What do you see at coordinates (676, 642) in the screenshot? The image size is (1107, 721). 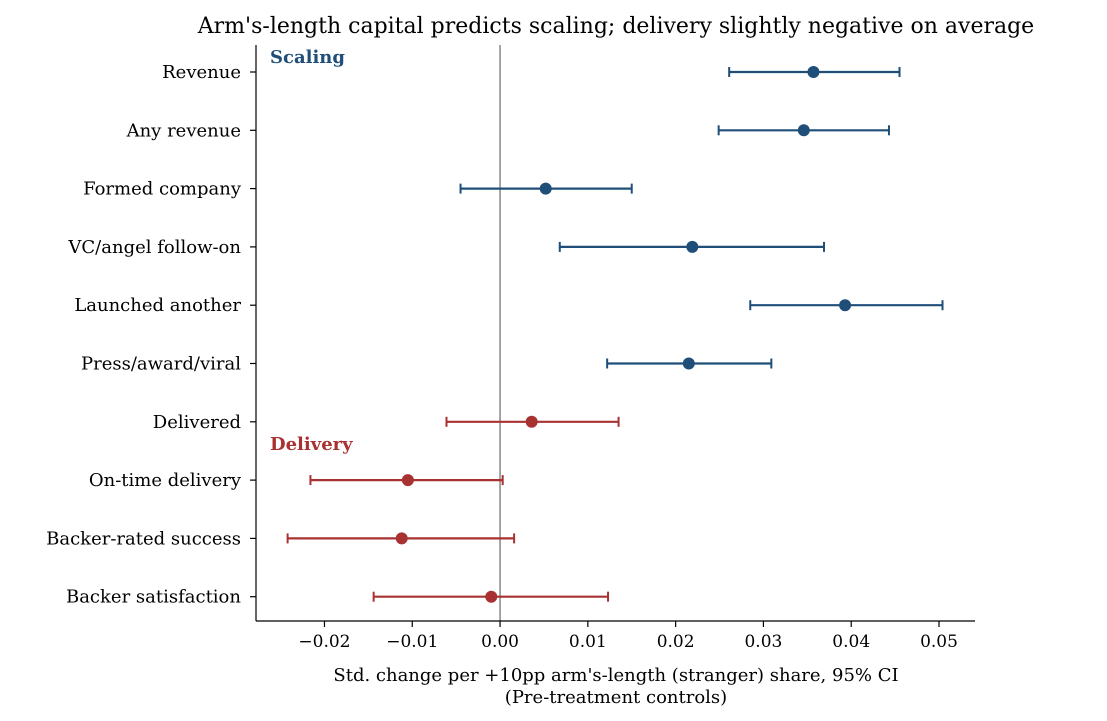 I see `x-tick-label: 0.02` at bounding box center [676, 642].